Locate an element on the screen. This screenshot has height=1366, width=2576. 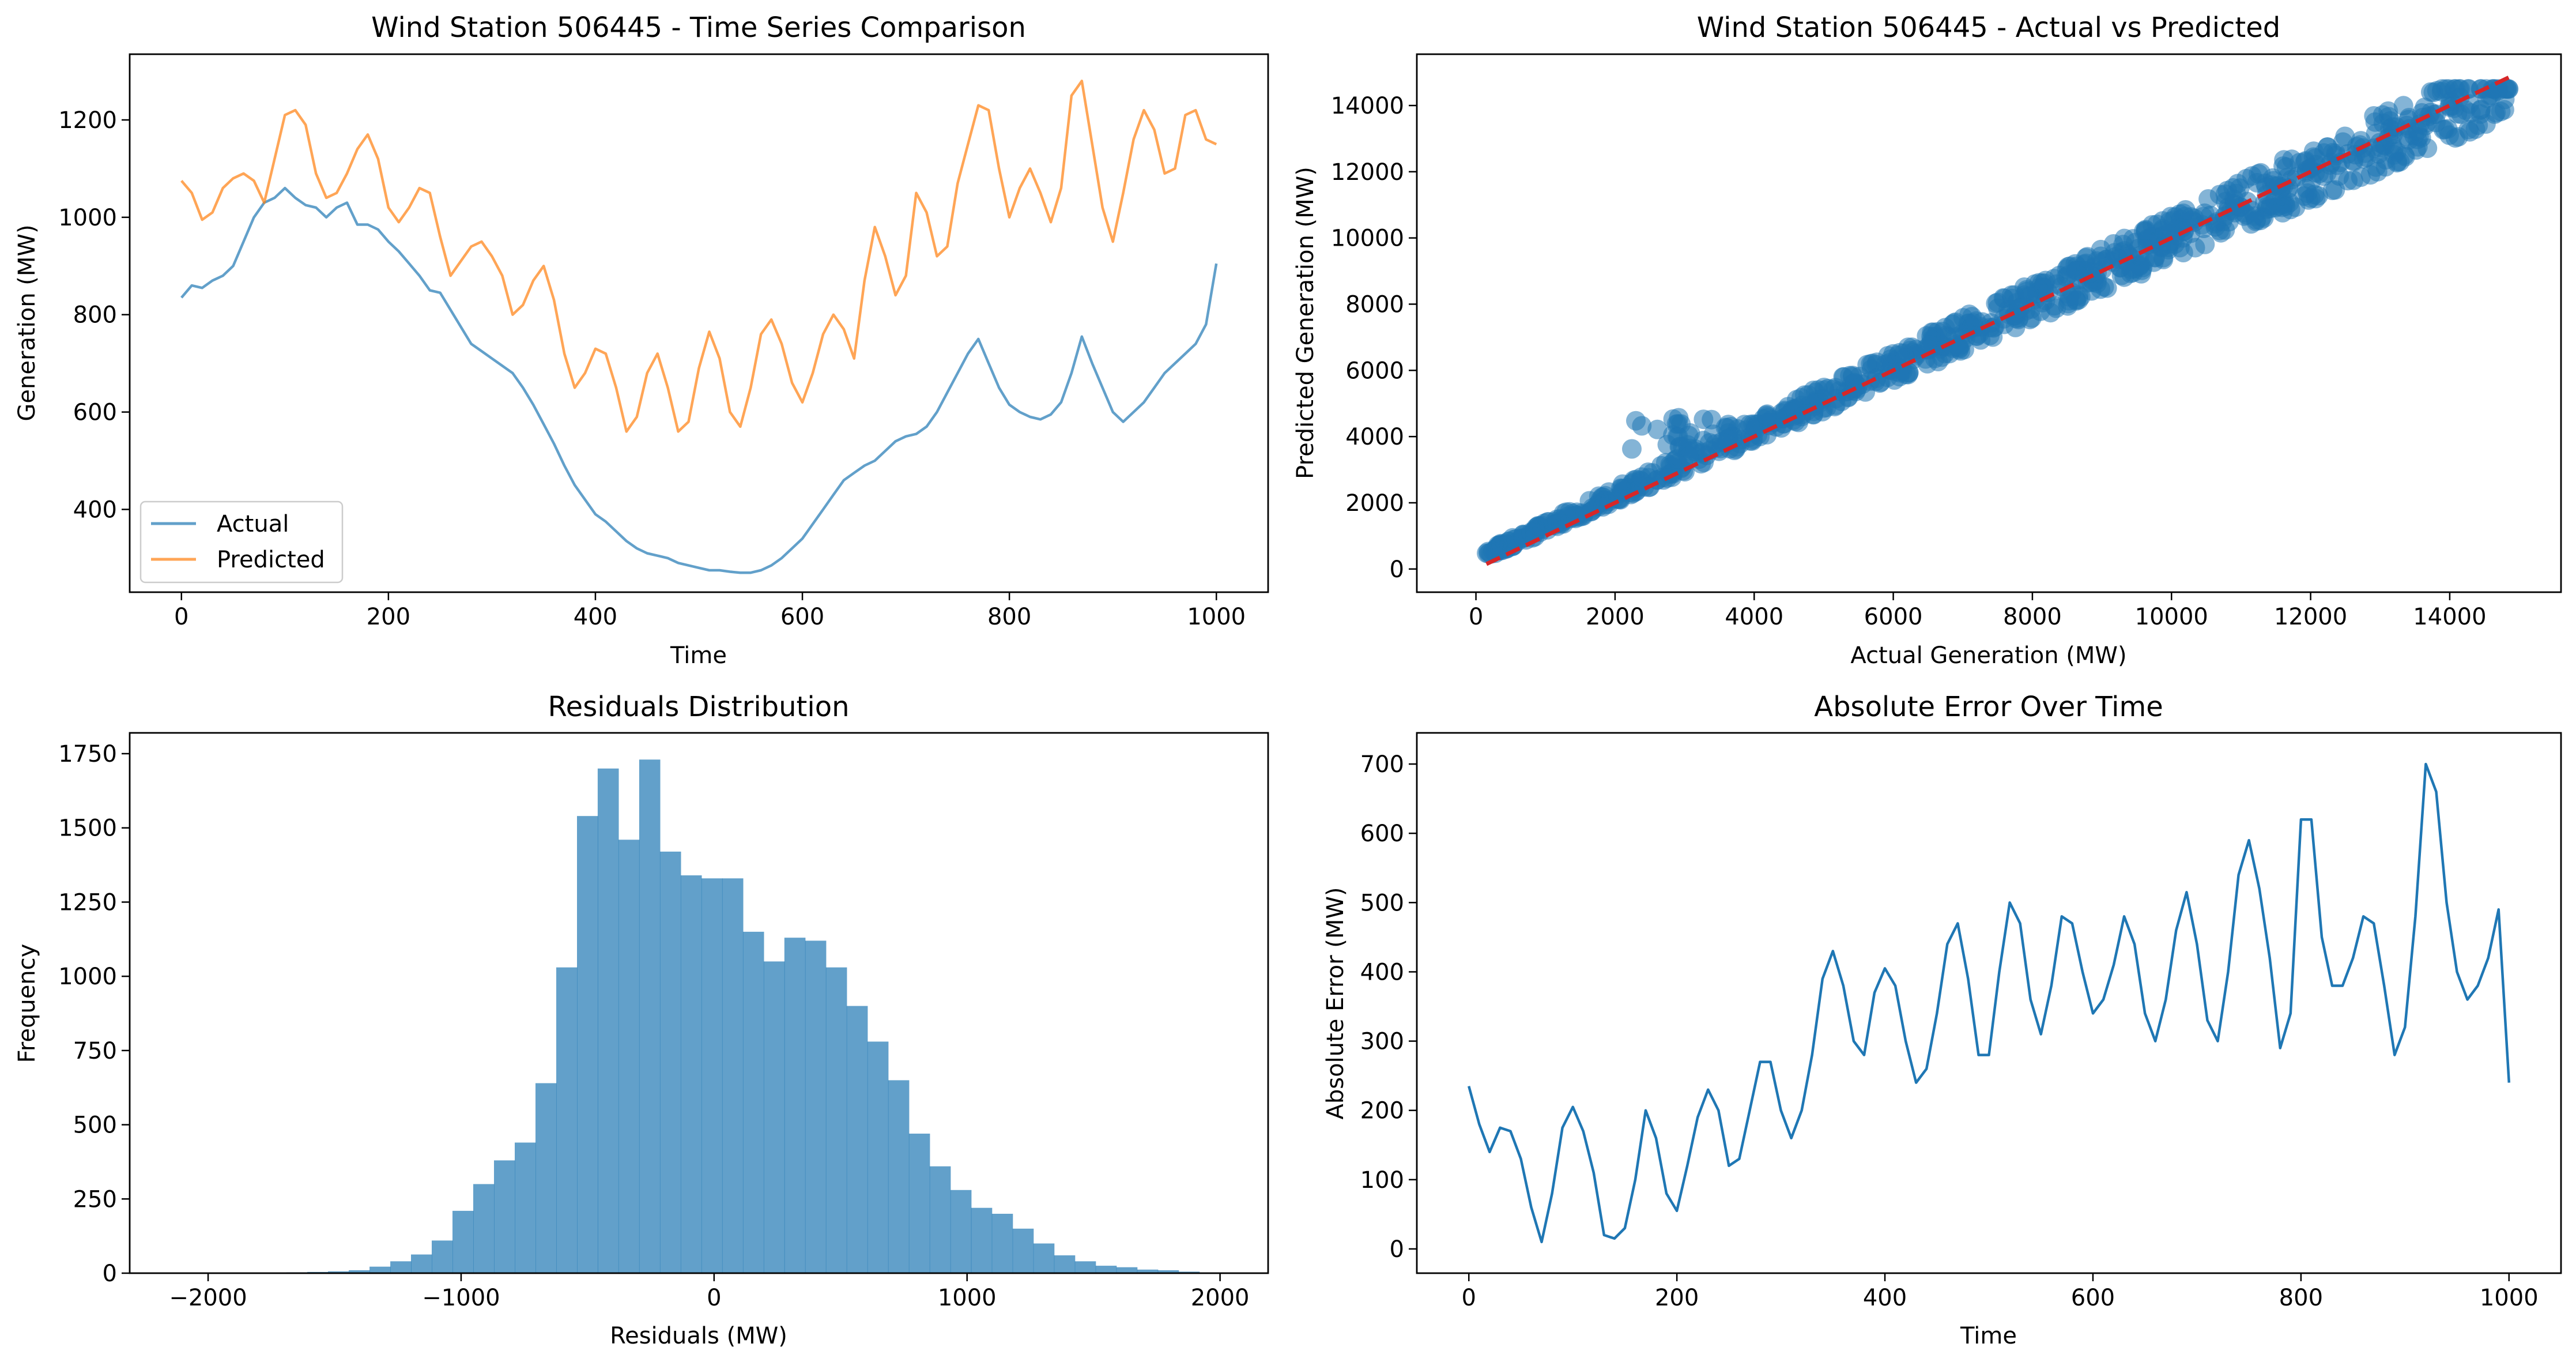
residuals-title: Residuals Distribution is located at coordinates (698, 707).